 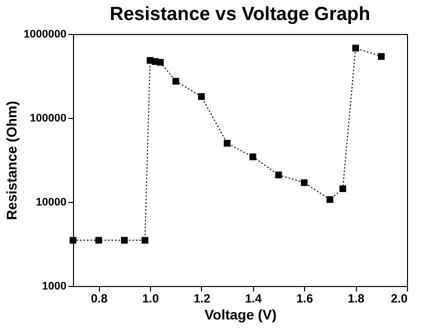 What do you see at coordinates (240, 314) in the screenshot?
I see `x-axis-title: Voltage (V)` at bounding box center [240, 314].